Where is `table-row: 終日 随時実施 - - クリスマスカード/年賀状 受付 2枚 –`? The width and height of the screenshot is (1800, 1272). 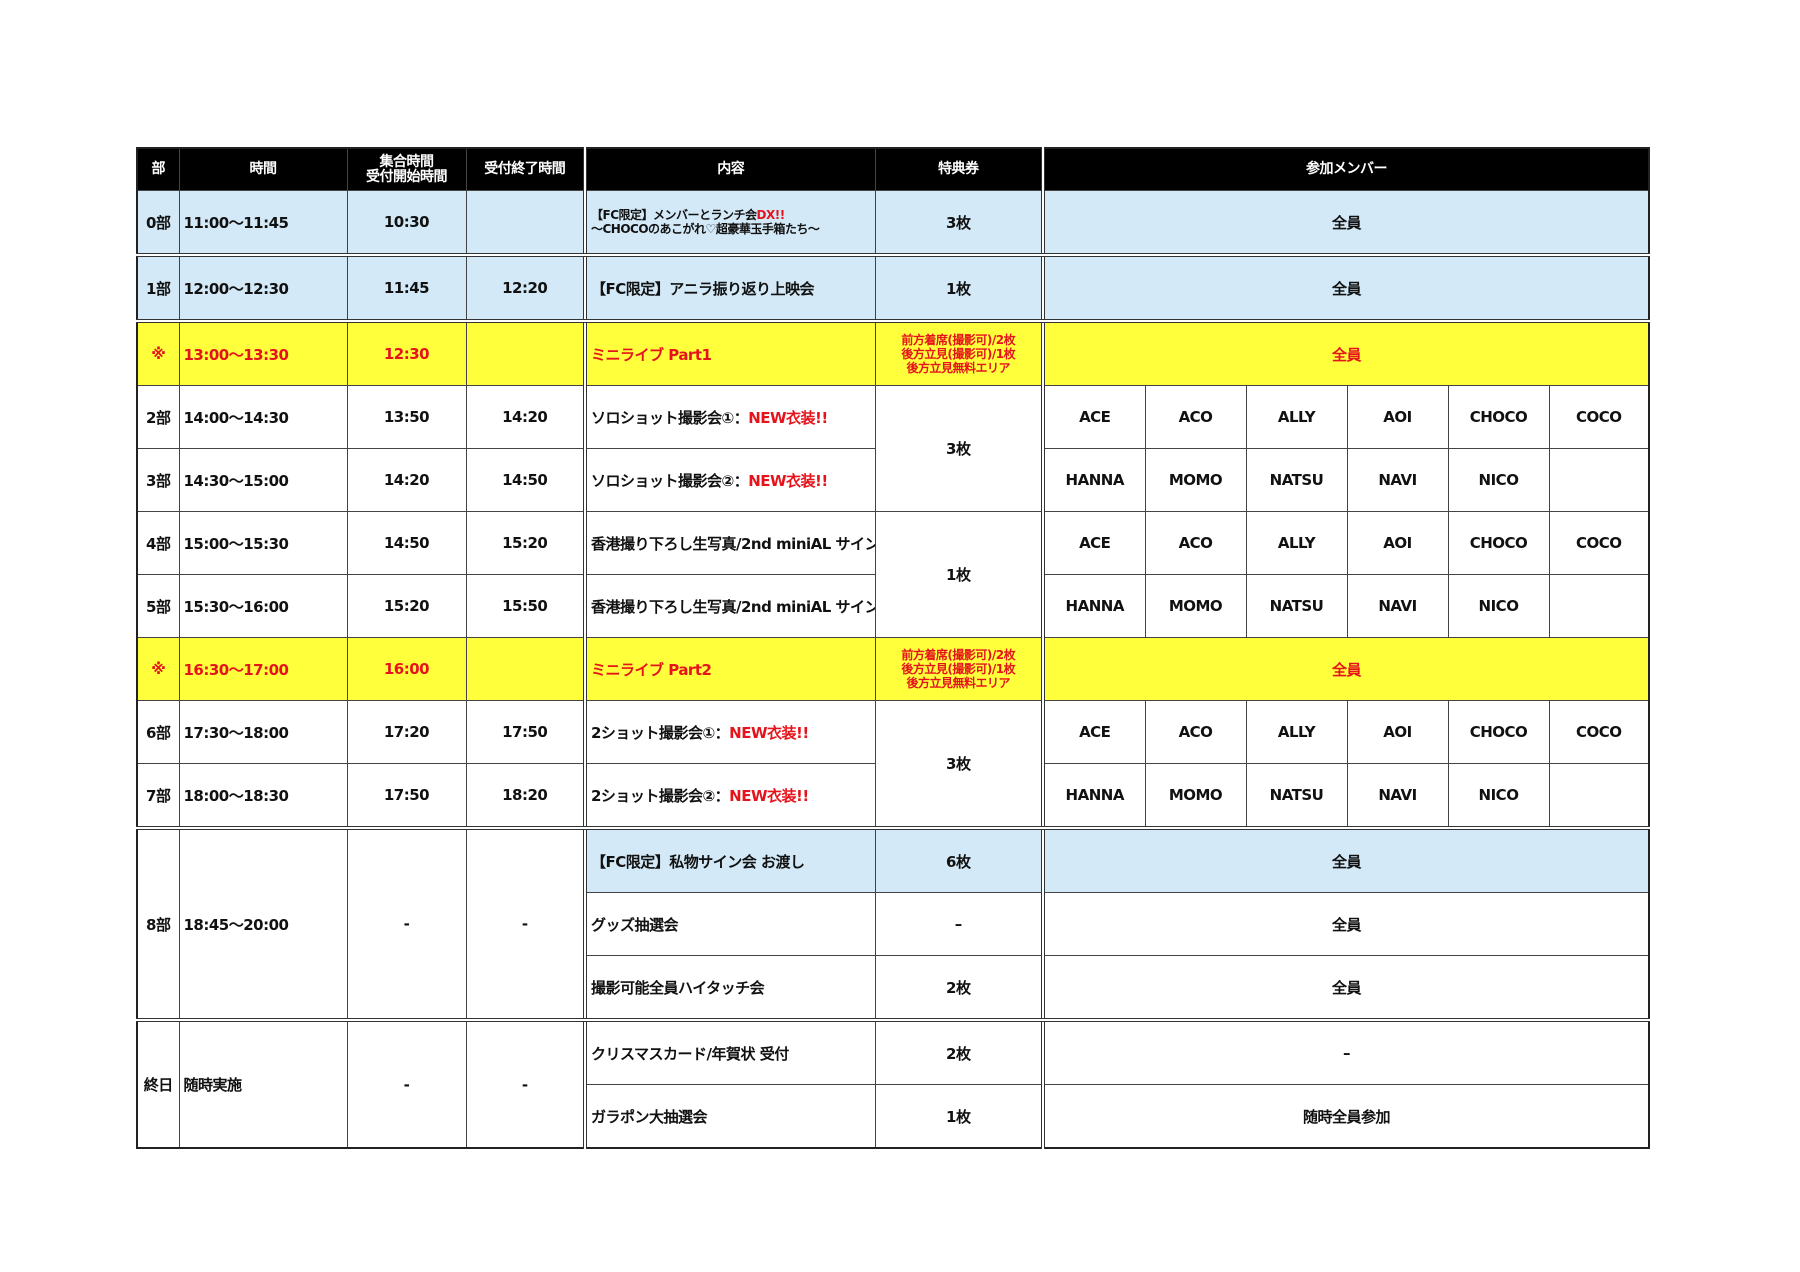 table-row: 終日 随時実施 - - クリスマスカード/年賀状 受付 2枚 – is located at coordinates (893, 1084).